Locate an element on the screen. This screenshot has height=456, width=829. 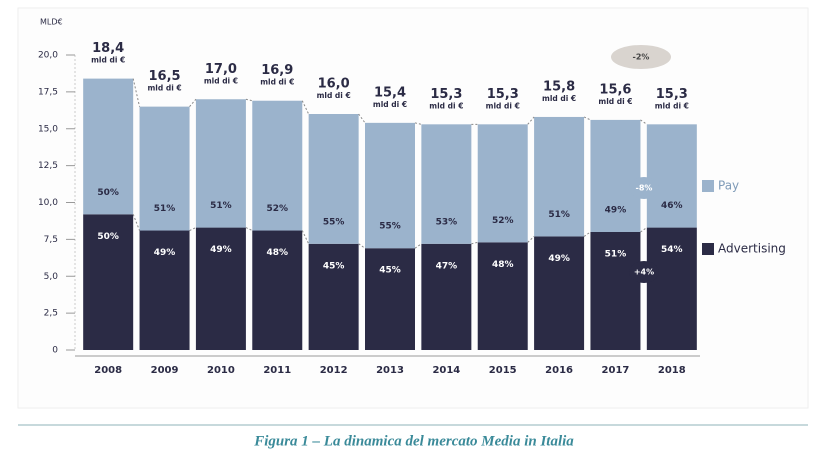
legend-label: Advertising is located at coordinates (752, 249).